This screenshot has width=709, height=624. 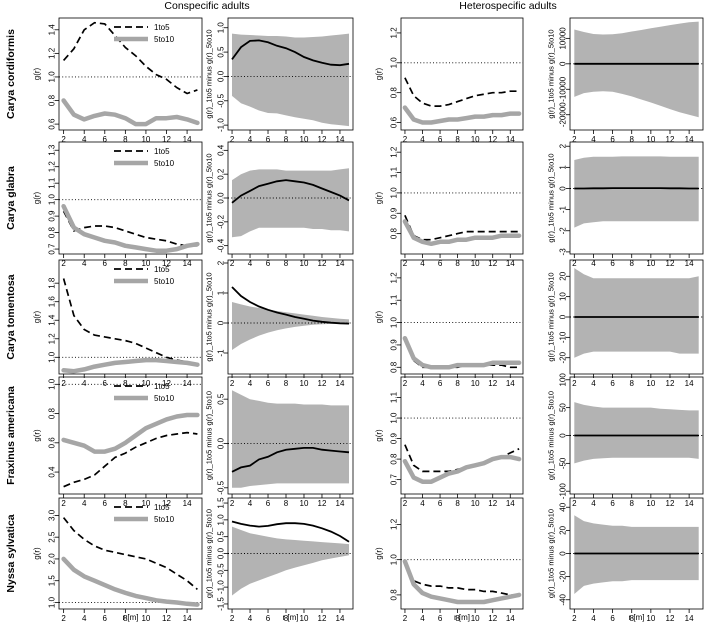 I want to click on x-axis-label: r [m], so click(x=291, y=617).